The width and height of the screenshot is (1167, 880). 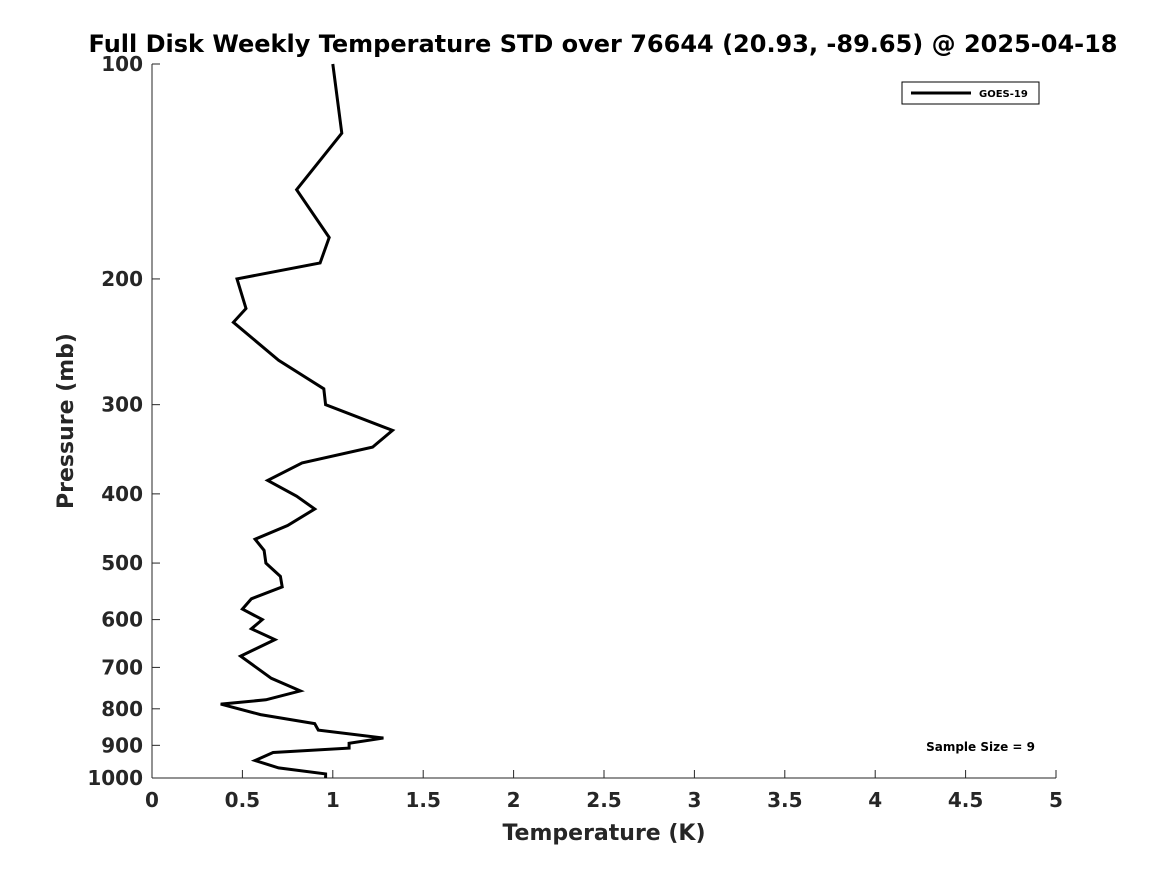 I want to click on sample-size-annotation: Sample Size = 9, so click(x=980, y=747).